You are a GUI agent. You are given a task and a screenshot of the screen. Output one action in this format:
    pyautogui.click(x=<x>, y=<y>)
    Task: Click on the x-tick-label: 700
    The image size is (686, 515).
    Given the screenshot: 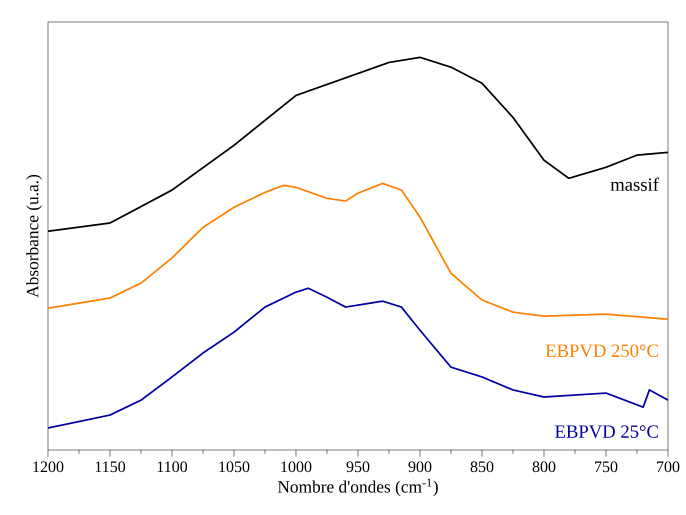 What is the action you would take?
    pyautogui.click(x=668, y=466)
    